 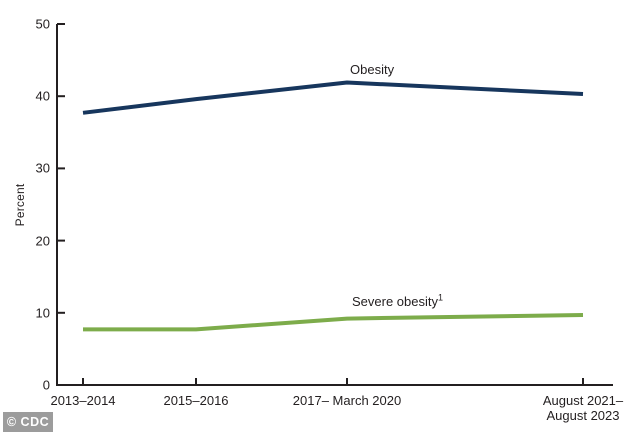 What do you see at coordinates (347, 400) in the screenshot?
I see `x-tick-label: 2017– March 2020` at bounding box center [347, 400].